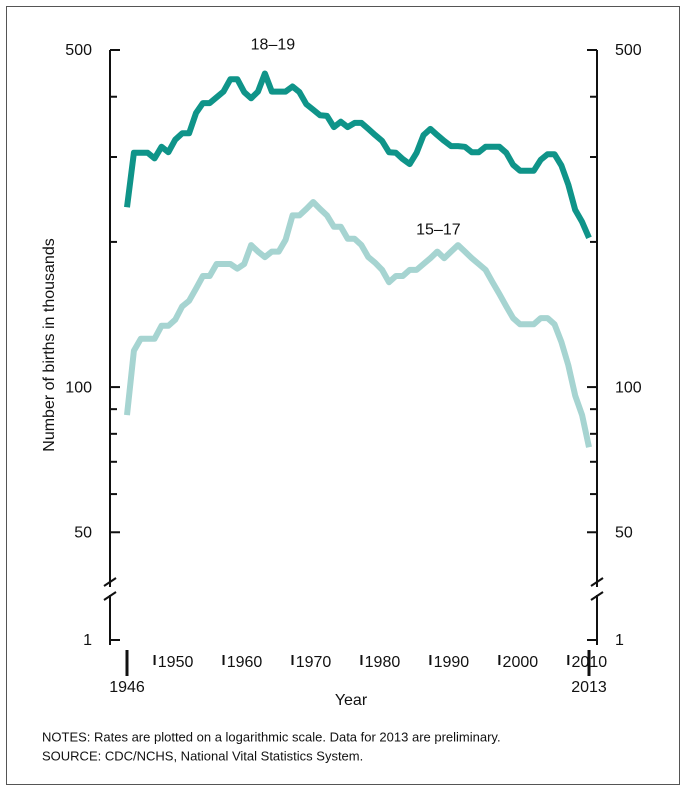 The height and width of the screenshot is (791, 686). What do you see at coordinates (176, 662) in the screenshot?
I see `x-tick-label: 1950` at bounding box center [176, 662].